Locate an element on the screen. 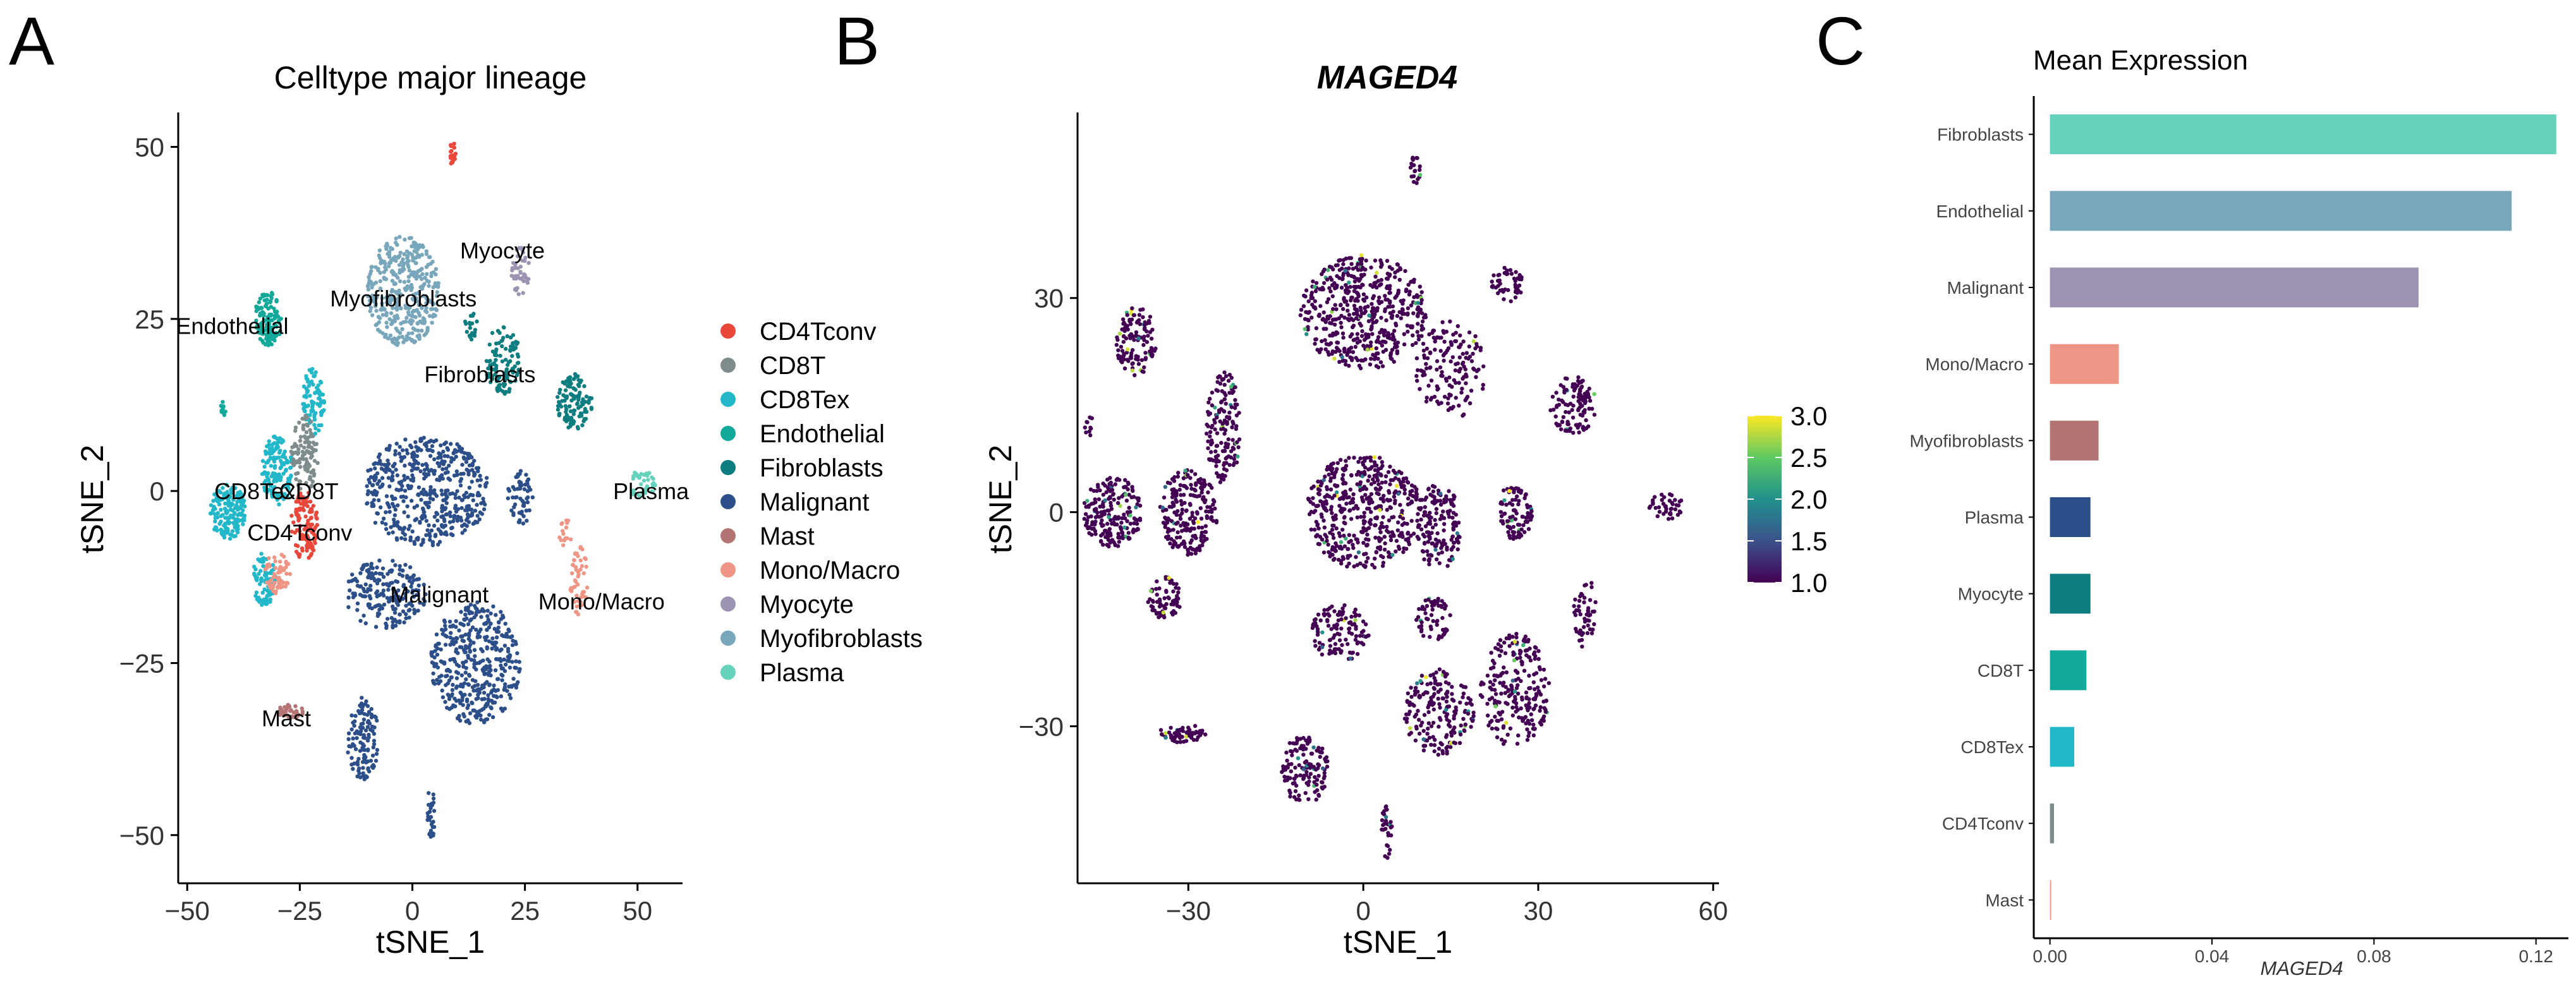 This screenshot has width=2576, height=985. legend-label-malignant: Malignant is located at coordinates (814, 502).